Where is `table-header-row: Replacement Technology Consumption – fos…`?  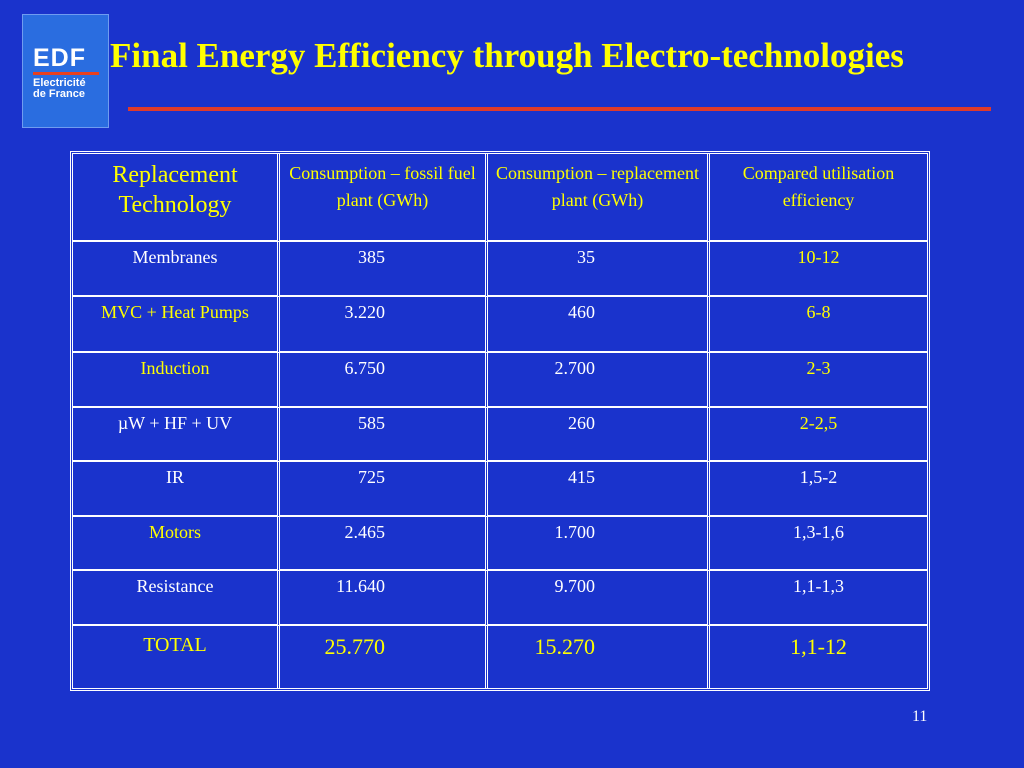
table-header-row: Replacement Technology Consumption – fos… is located at coordinates (500, 198).